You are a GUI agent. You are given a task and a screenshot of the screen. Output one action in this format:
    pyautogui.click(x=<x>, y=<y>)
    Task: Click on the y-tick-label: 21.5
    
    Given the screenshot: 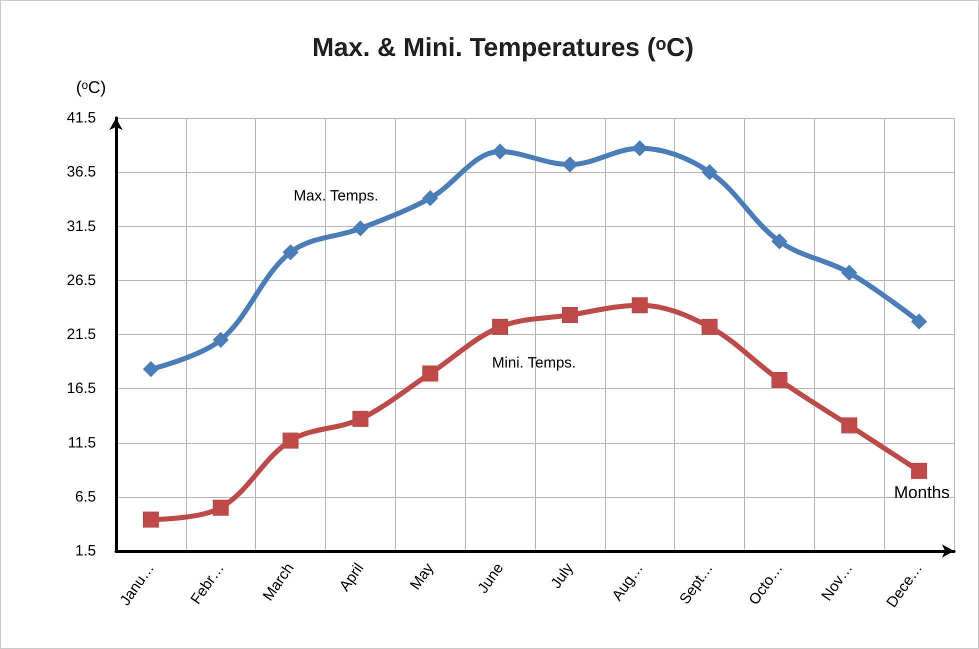 What is the action you would take?
    pyautogui.click(x=81, y=334)
    